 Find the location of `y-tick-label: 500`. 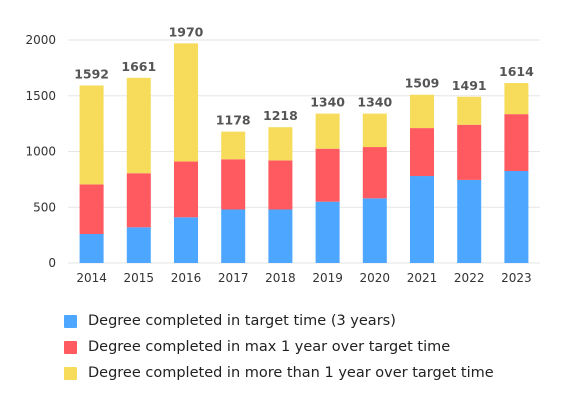

y-tick-label: 500 is located at coordinates (44, 207).